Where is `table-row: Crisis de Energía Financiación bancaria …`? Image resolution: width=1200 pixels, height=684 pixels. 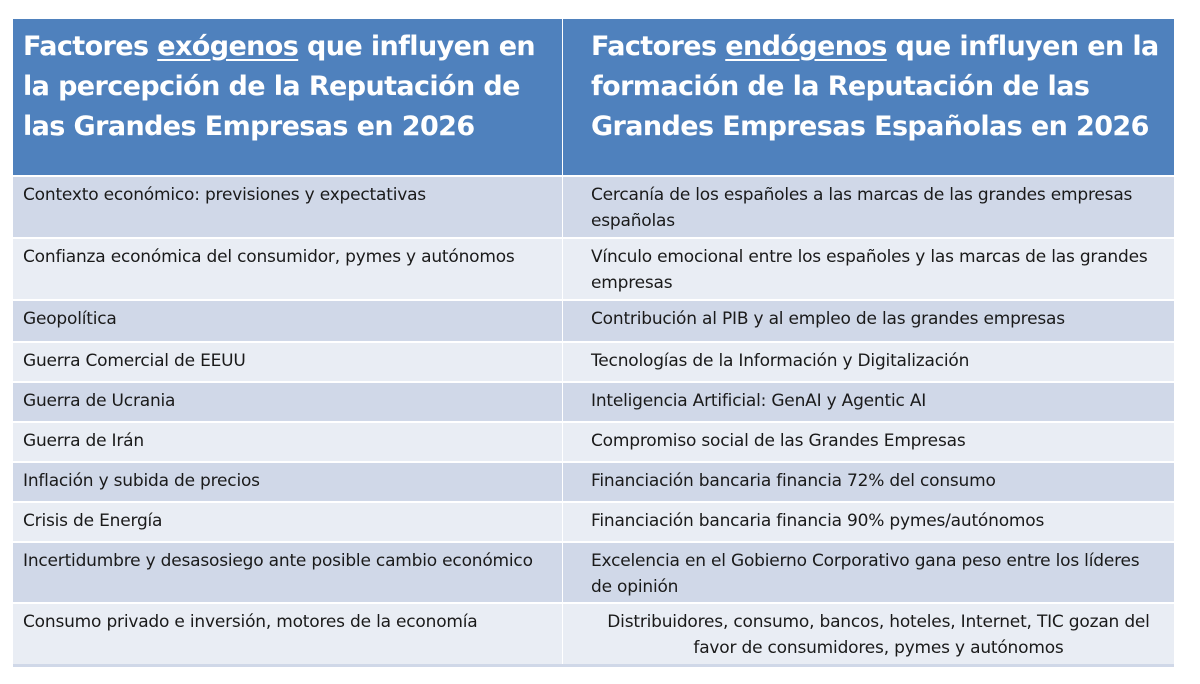
table-row: Crisis de Energía Financiación bancaria … is located at coordinates (593, 522).